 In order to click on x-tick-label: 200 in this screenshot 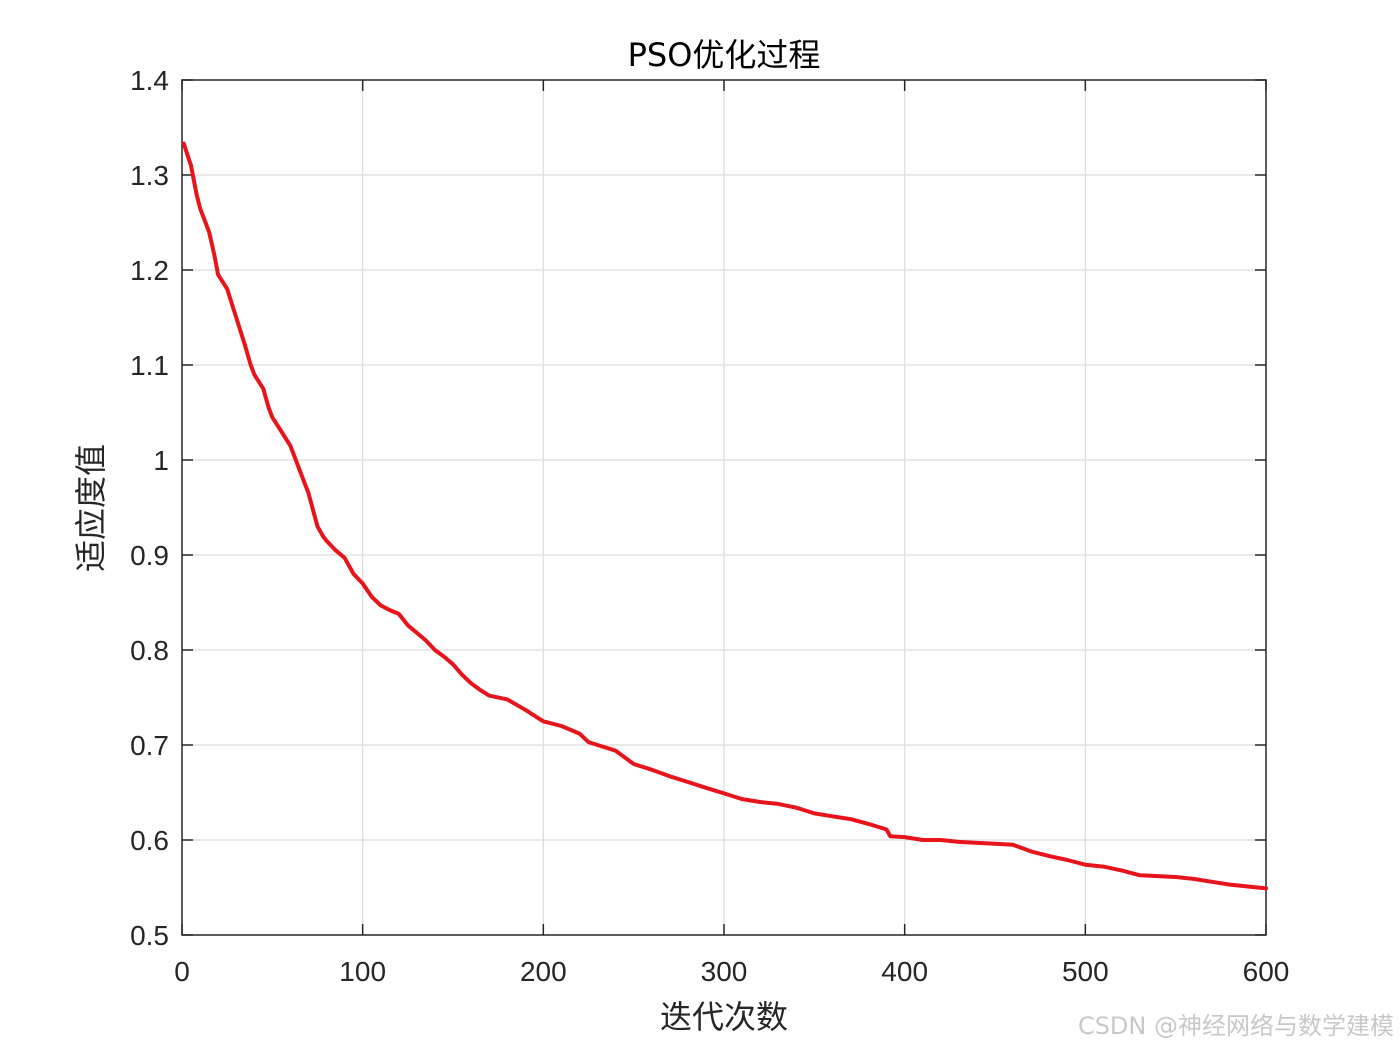, I will do `click(543, 971)`.